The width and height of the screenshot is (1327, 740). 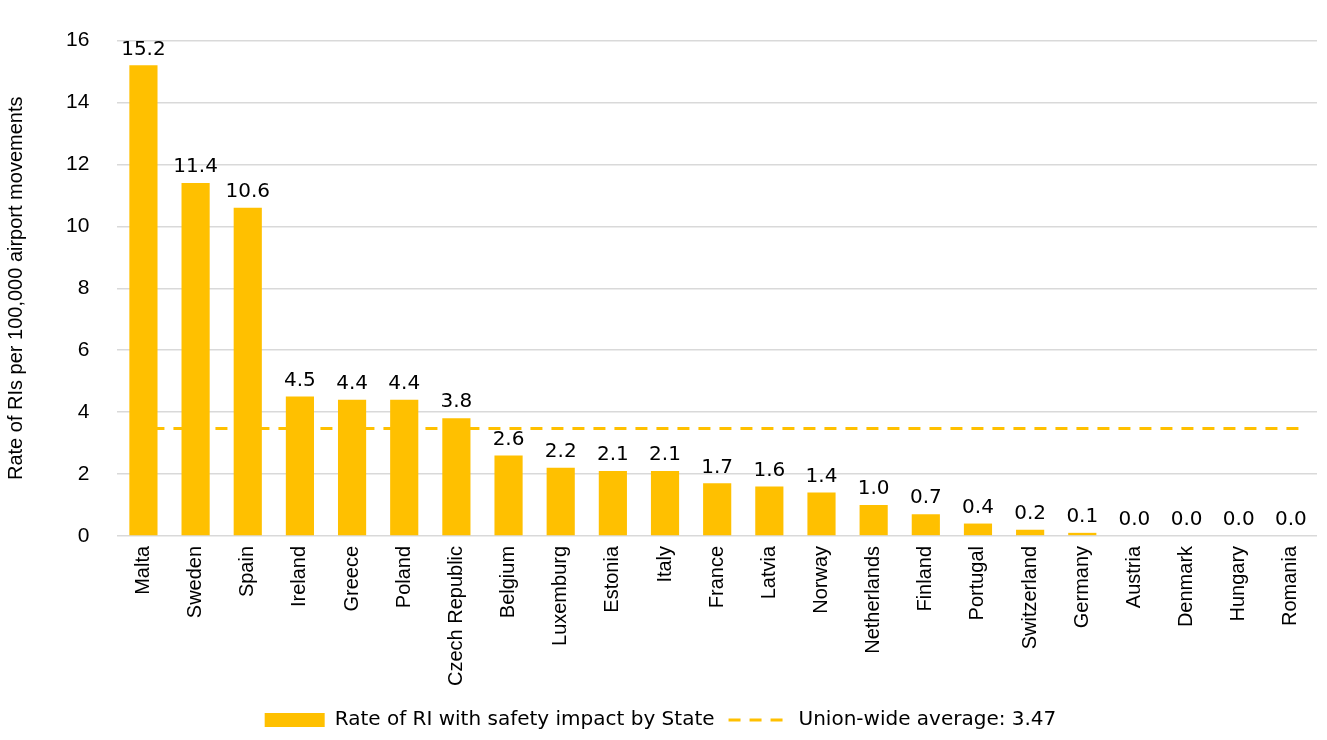 I want to click on x-tick-label: Portugal, so click(x=976, y=583).